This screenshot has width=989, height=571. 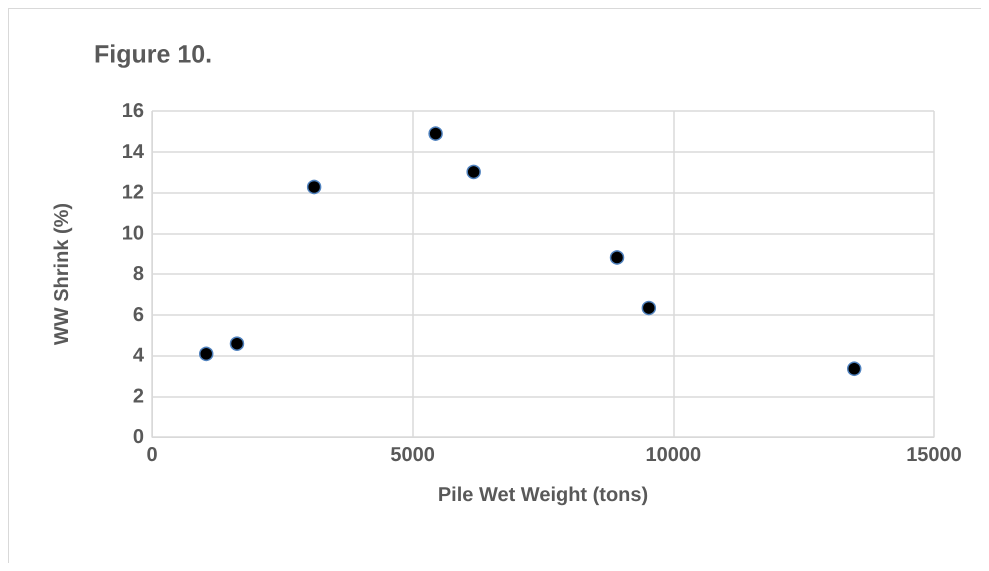 What do you see at coordinates (133, 233) in the screenshot?
I see `y-tick-label: 10` at bounding box center [133, 233].